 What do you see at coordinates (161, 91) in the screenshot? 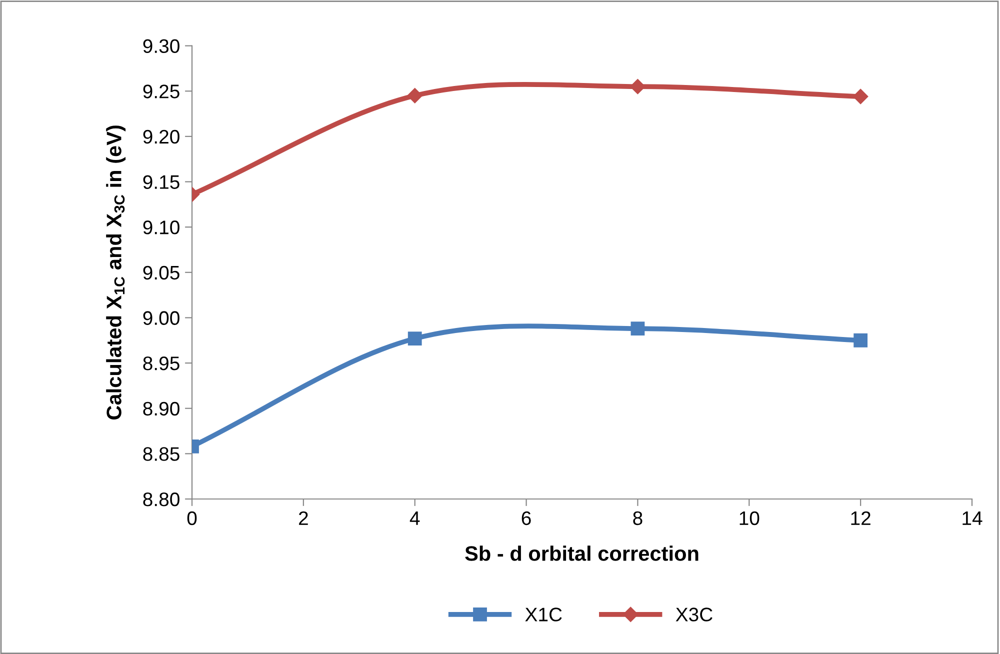
I see `y-tick-label: 9.25` at bounding box center [161, 91].